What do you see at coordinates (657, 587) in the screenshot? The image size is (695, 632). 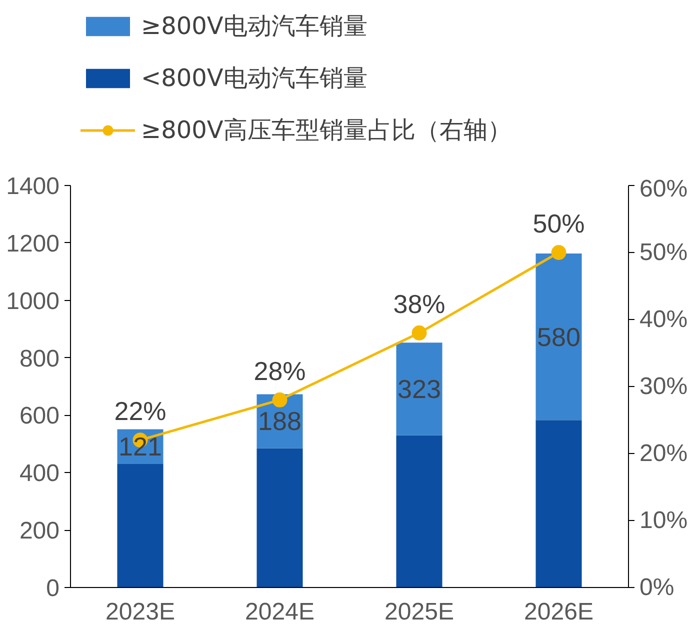 I see `y2-tick-label: 0%` at bounding box center [657, 587].